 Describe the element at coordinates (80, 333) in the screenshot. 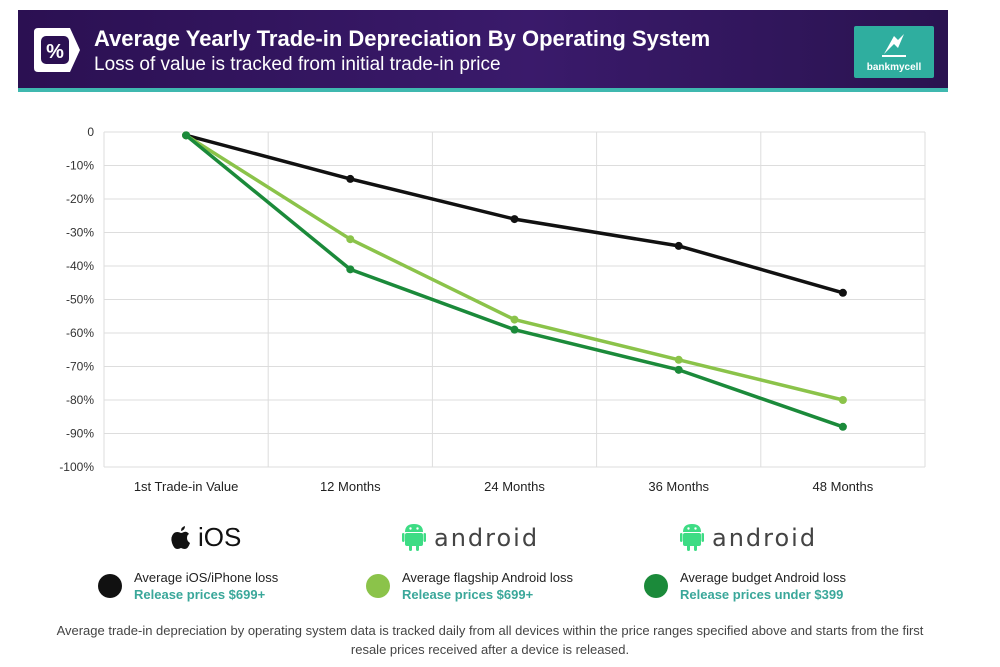

I see `y-tick-label: -60%` at that location.